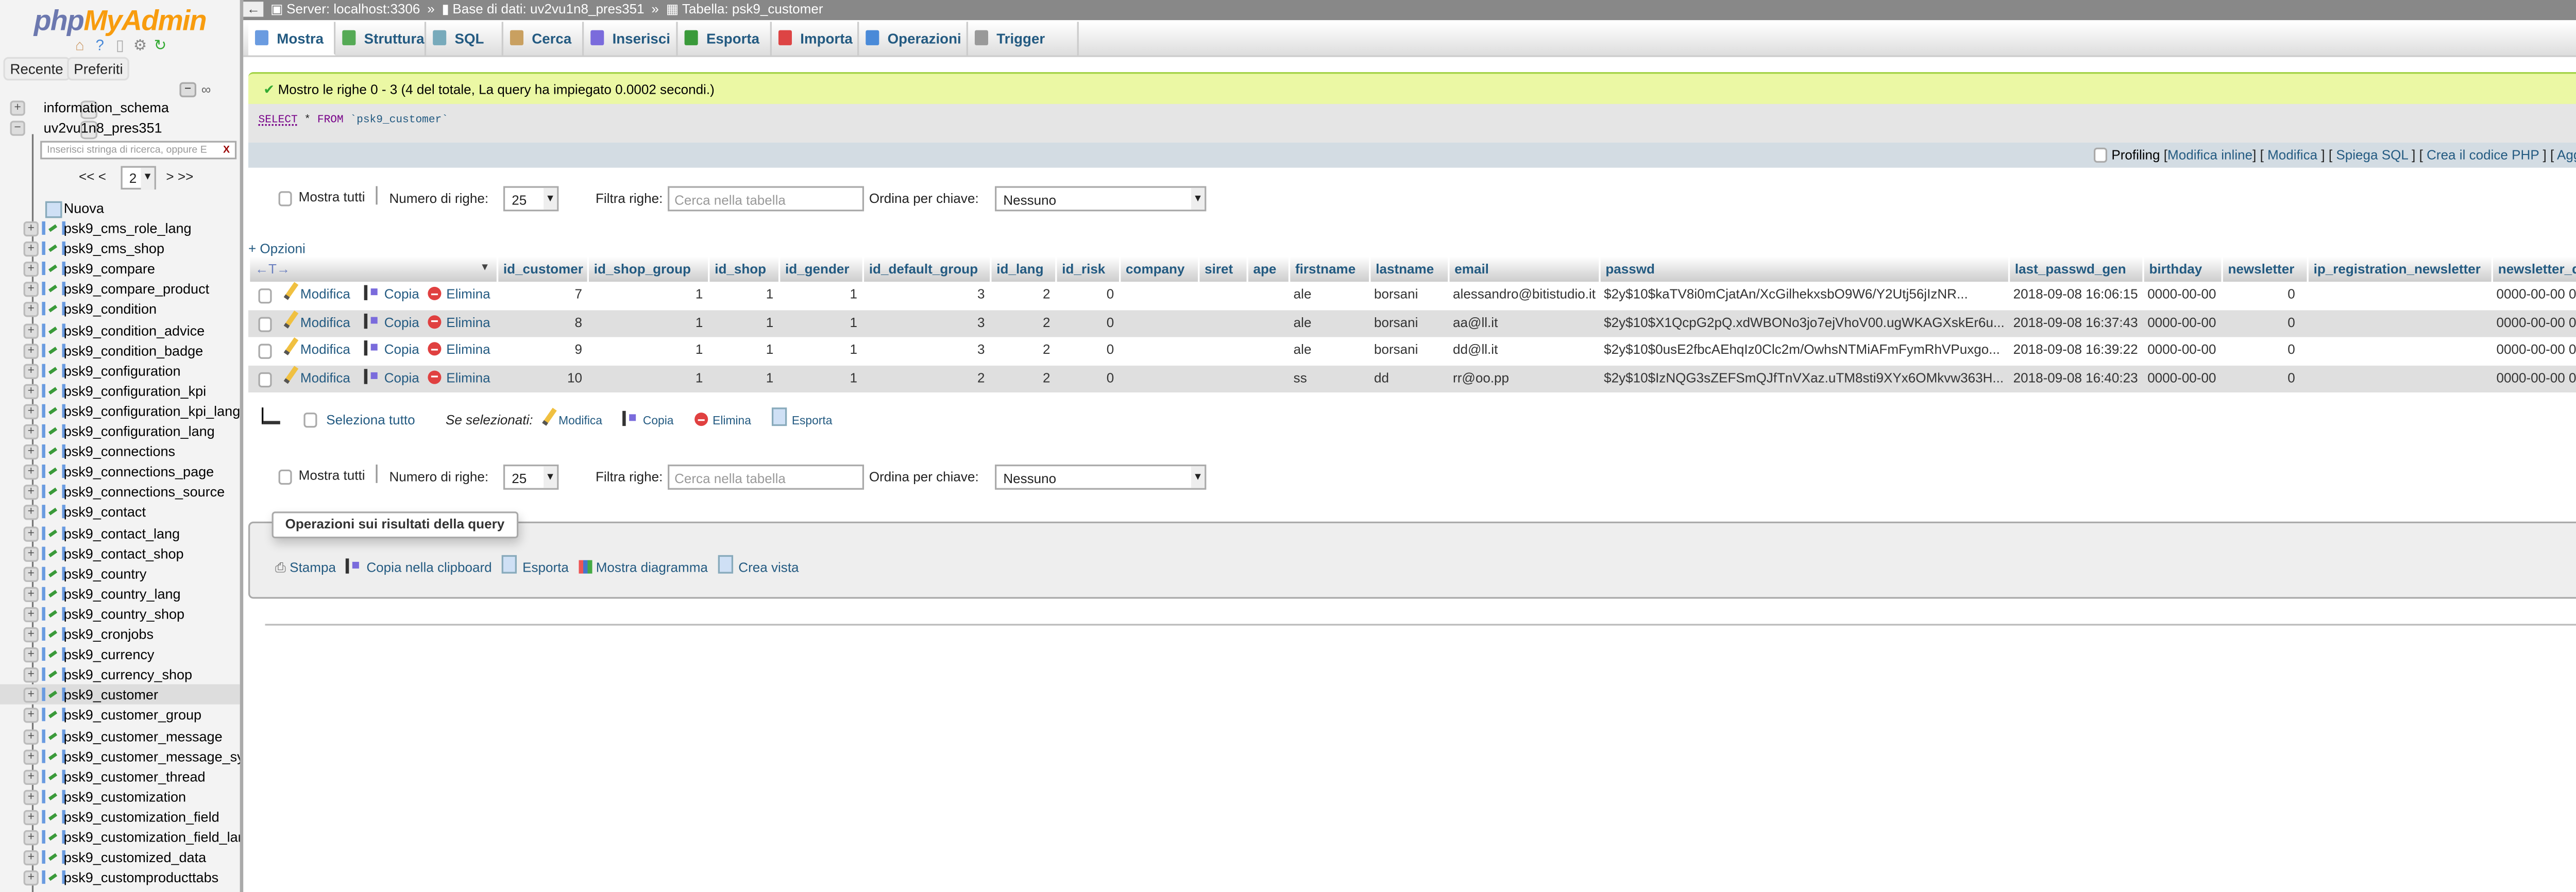 Image resolution: width=2576 pixels, height=892 pixels. I want to click on cell-id-default-group: 3, so click(981, 350).